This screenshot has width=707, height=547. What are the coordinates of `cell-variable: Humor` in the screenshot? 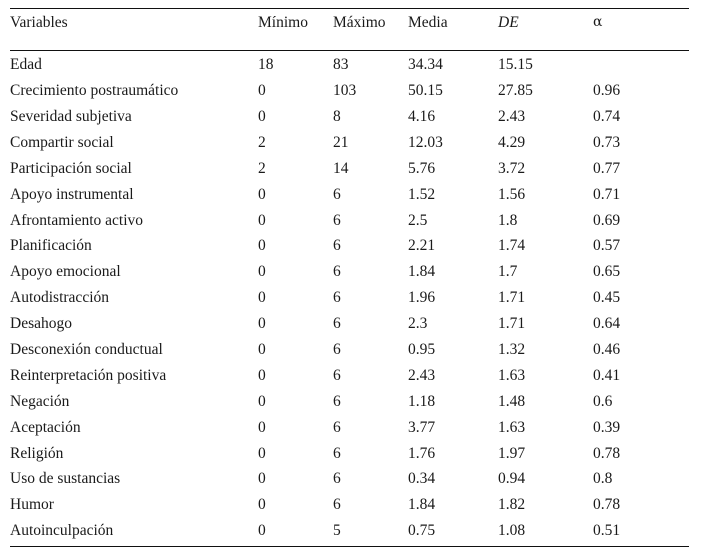 It's located at (32, 505).